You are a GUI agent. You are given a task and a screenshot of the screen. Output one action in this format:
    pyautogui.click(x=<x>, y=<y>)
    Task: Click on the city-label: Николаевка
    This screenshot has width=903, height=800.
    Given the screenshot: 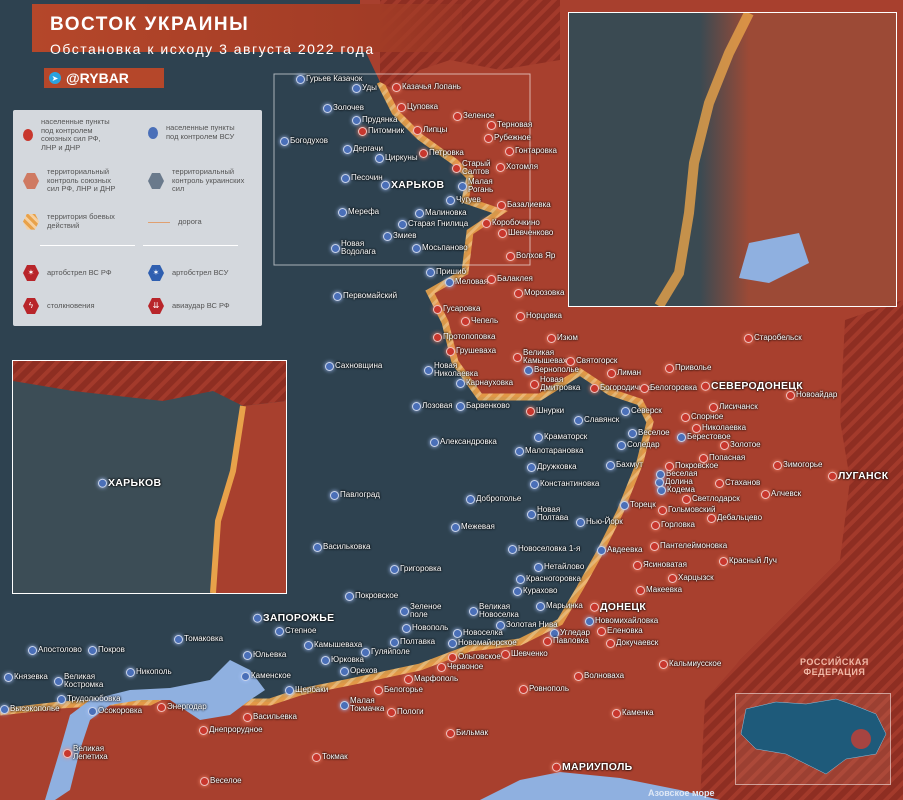 What is the action you would take?
    pyautogui.click(x=719, y=428)
    